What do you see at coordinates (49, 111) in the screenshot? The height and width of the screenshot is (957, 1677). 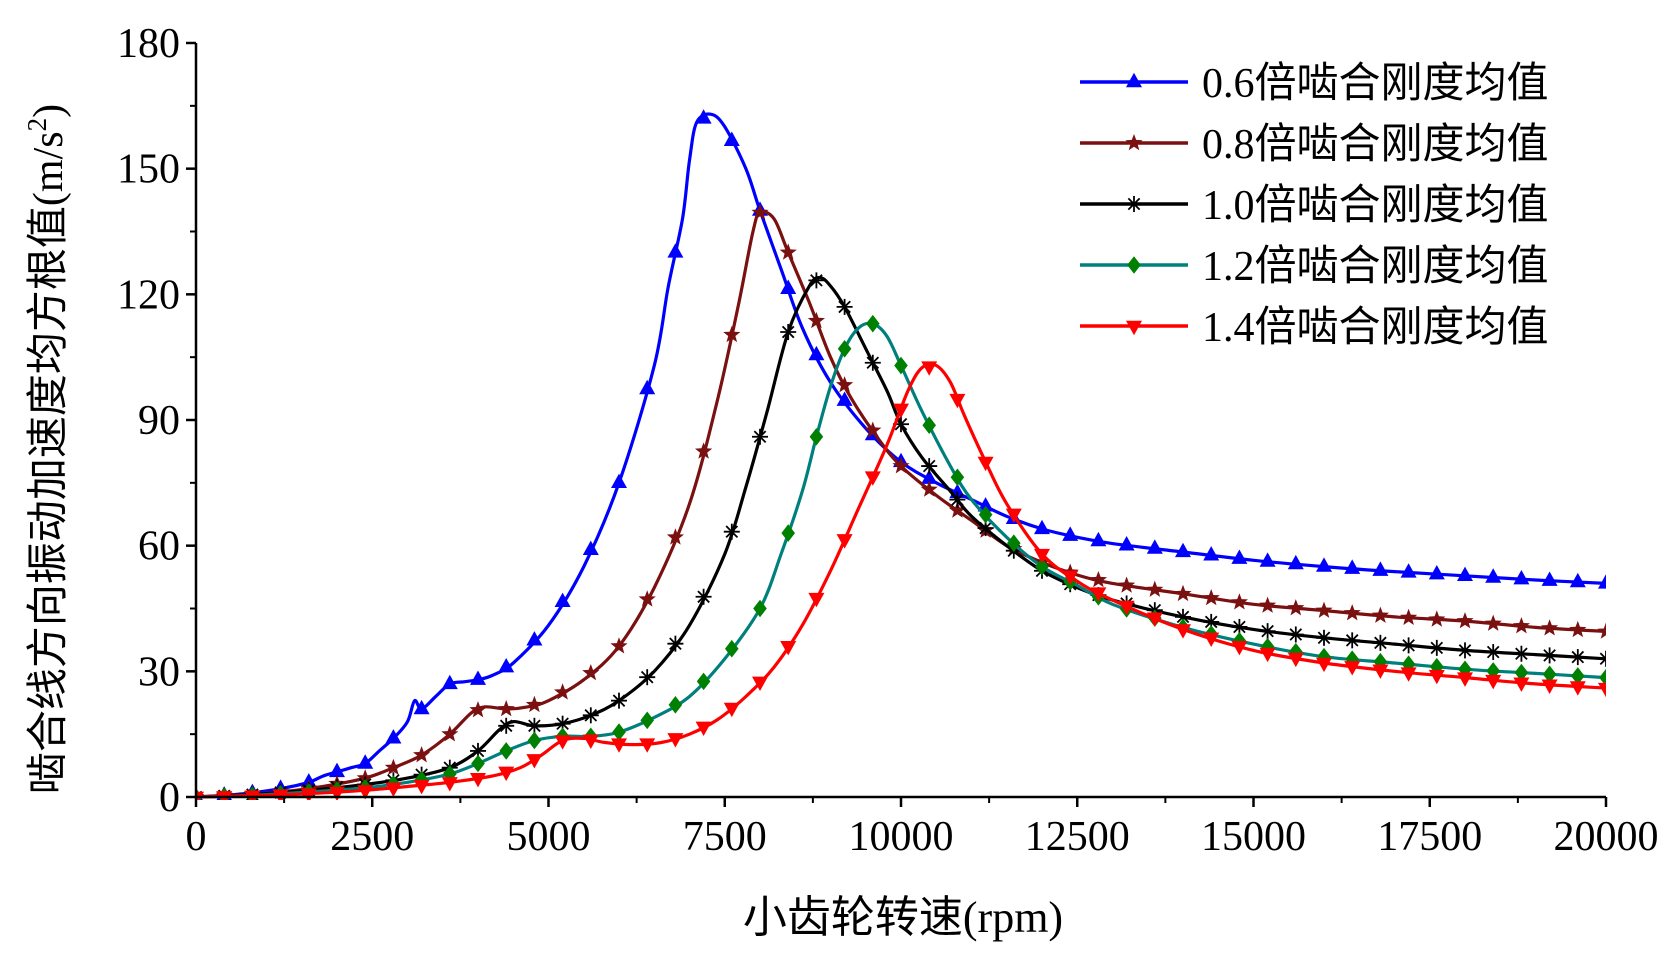 I see `y-axis-label-end: )` at bounding box center [49, 111].